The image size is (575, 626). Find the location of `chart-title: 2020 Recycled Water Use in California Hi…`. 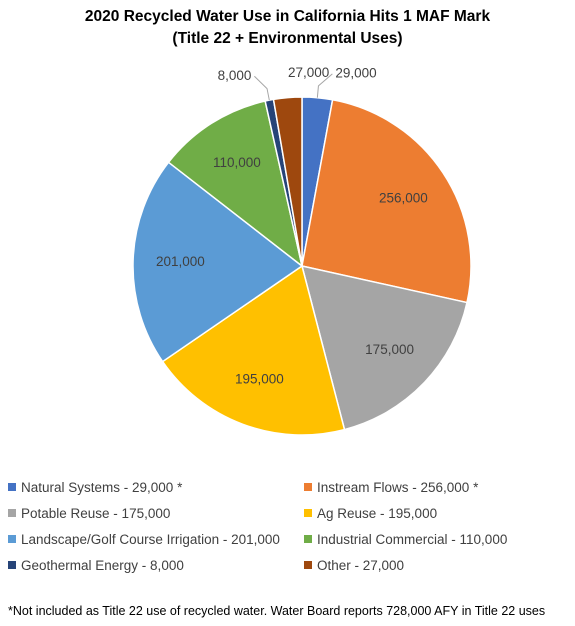

chart-title: 2020 Recycled Water Use in California Hi… is located at coordinates (287, 28).